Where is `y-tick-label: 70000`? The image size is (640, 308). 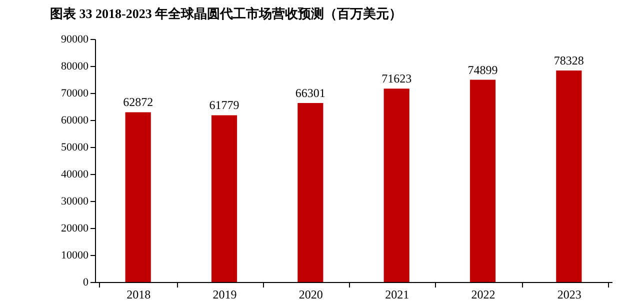
y-tick-label: 70000 is located at coordinates (75, 94).